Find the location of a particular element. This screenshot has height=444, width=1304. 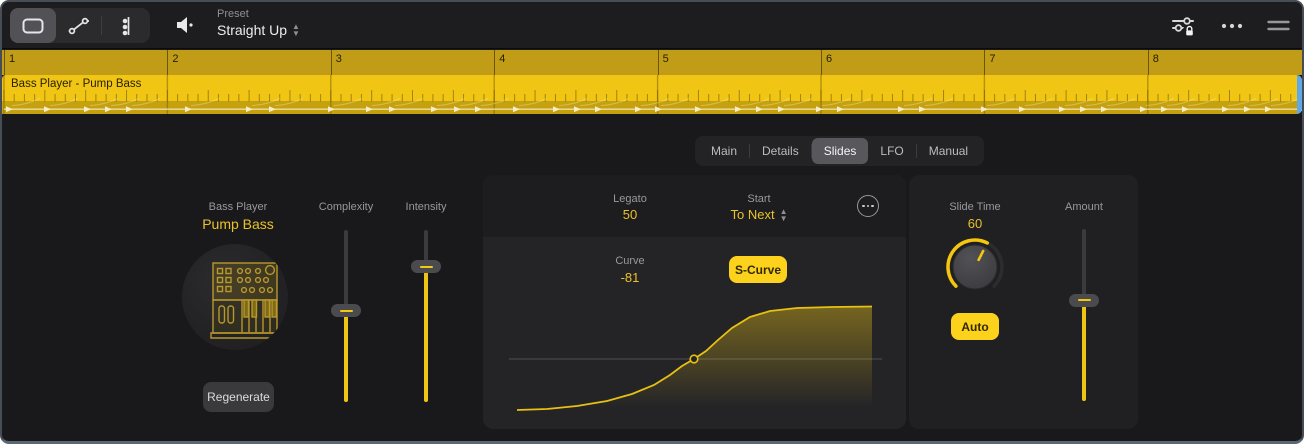

complexity-slider-fill is located at coordinates (346, 356).